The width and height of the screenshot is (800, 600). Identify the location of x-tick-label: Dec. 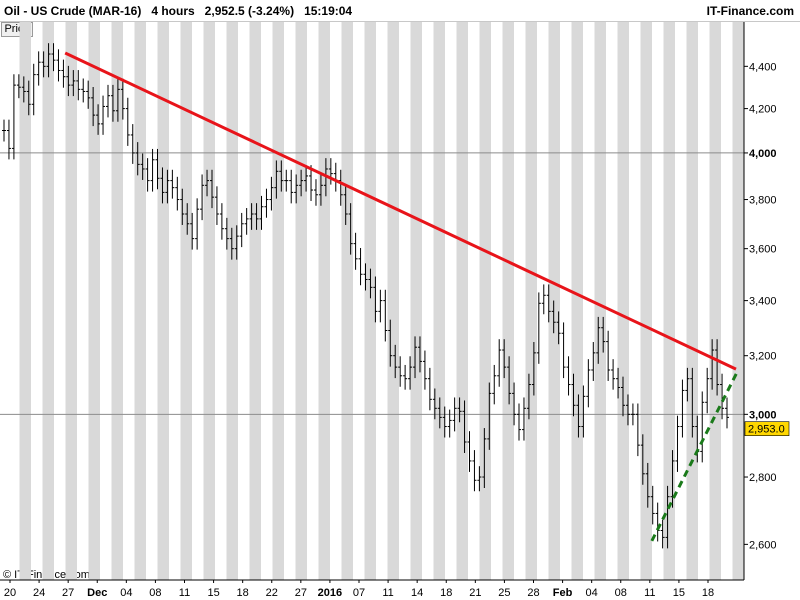
(97, 593).